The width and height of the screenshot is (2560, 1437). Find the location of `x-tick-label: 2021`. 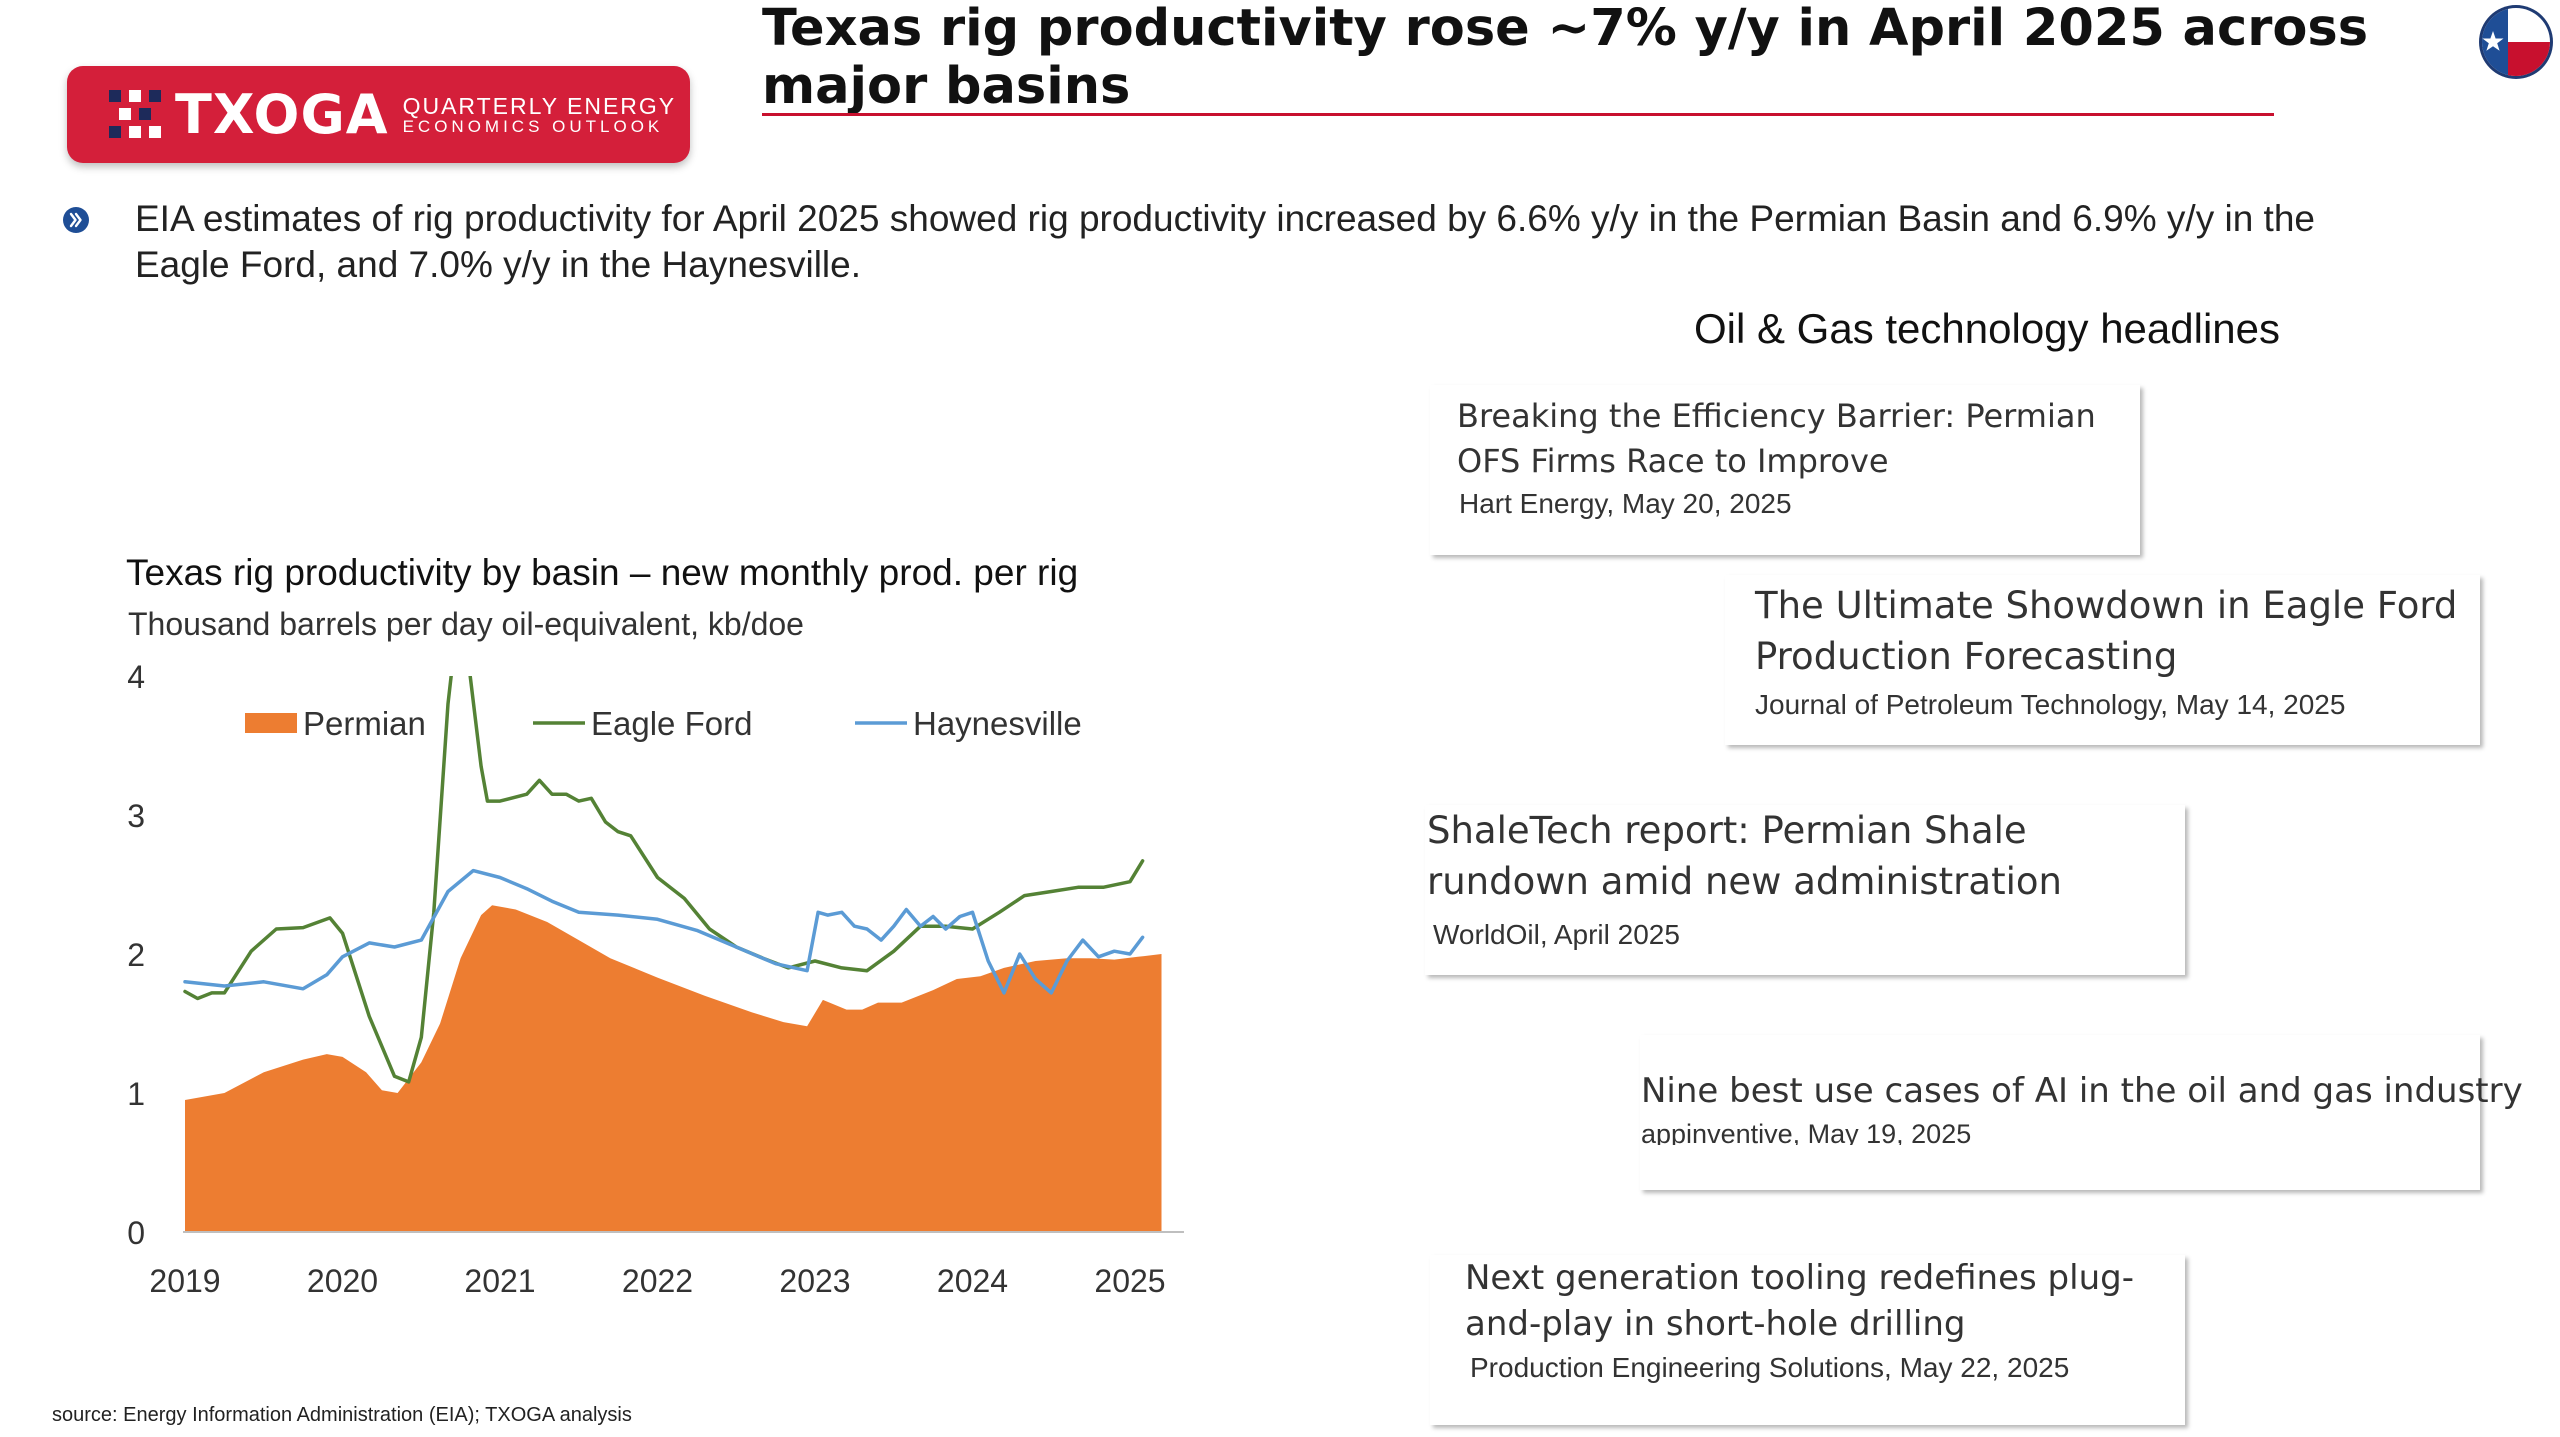

x-tick-label: 2021 is located at coordinates (499, 1281).